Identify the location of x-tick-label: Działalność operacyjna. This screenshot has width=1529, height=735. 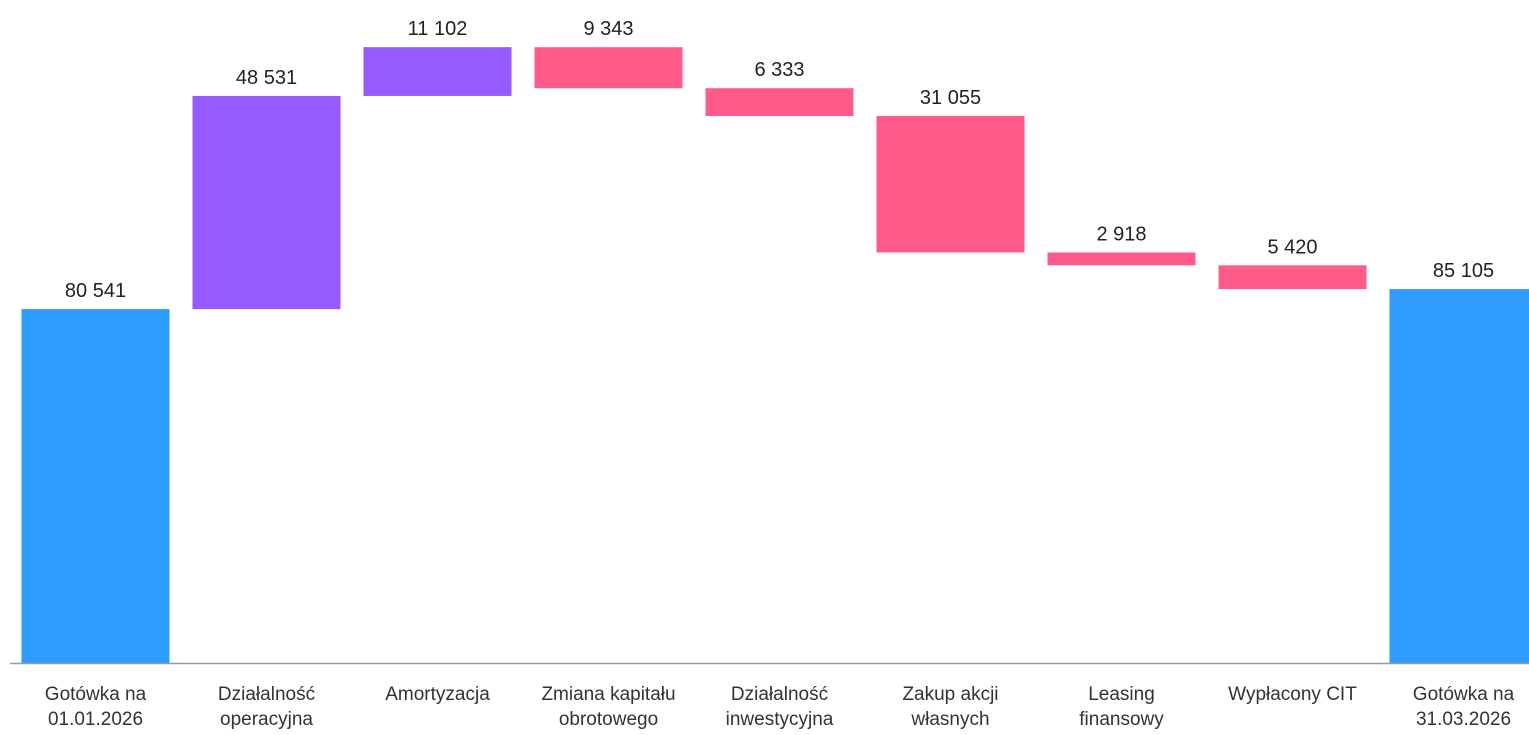
(266, 707).